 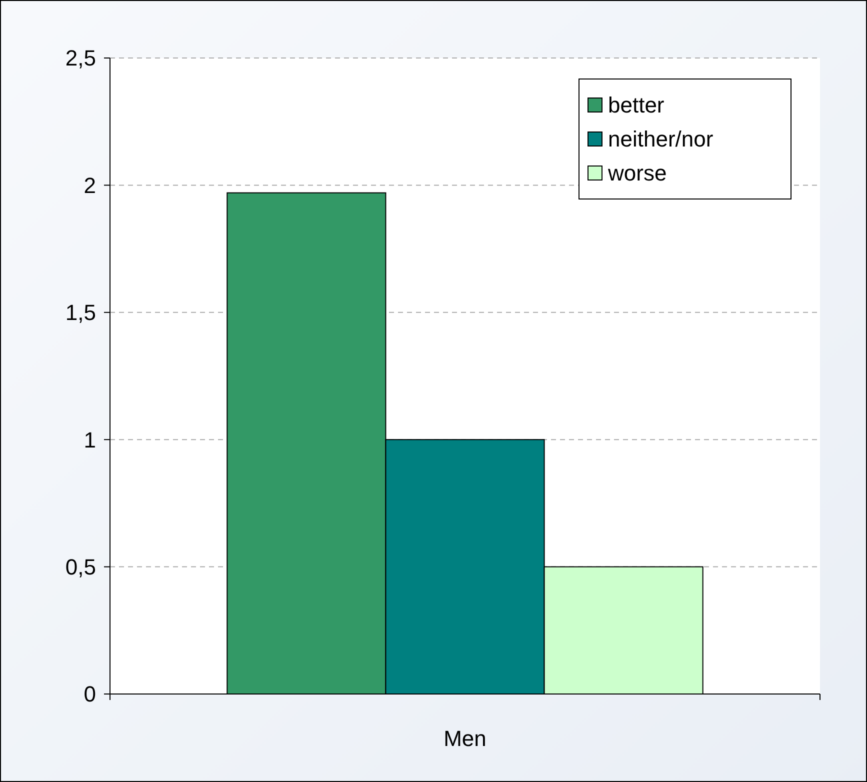 What do you see at coordinates (80, 313) in the screenshot?
I see `y-tick-label: 1,5` at bounding box center [80, 313].